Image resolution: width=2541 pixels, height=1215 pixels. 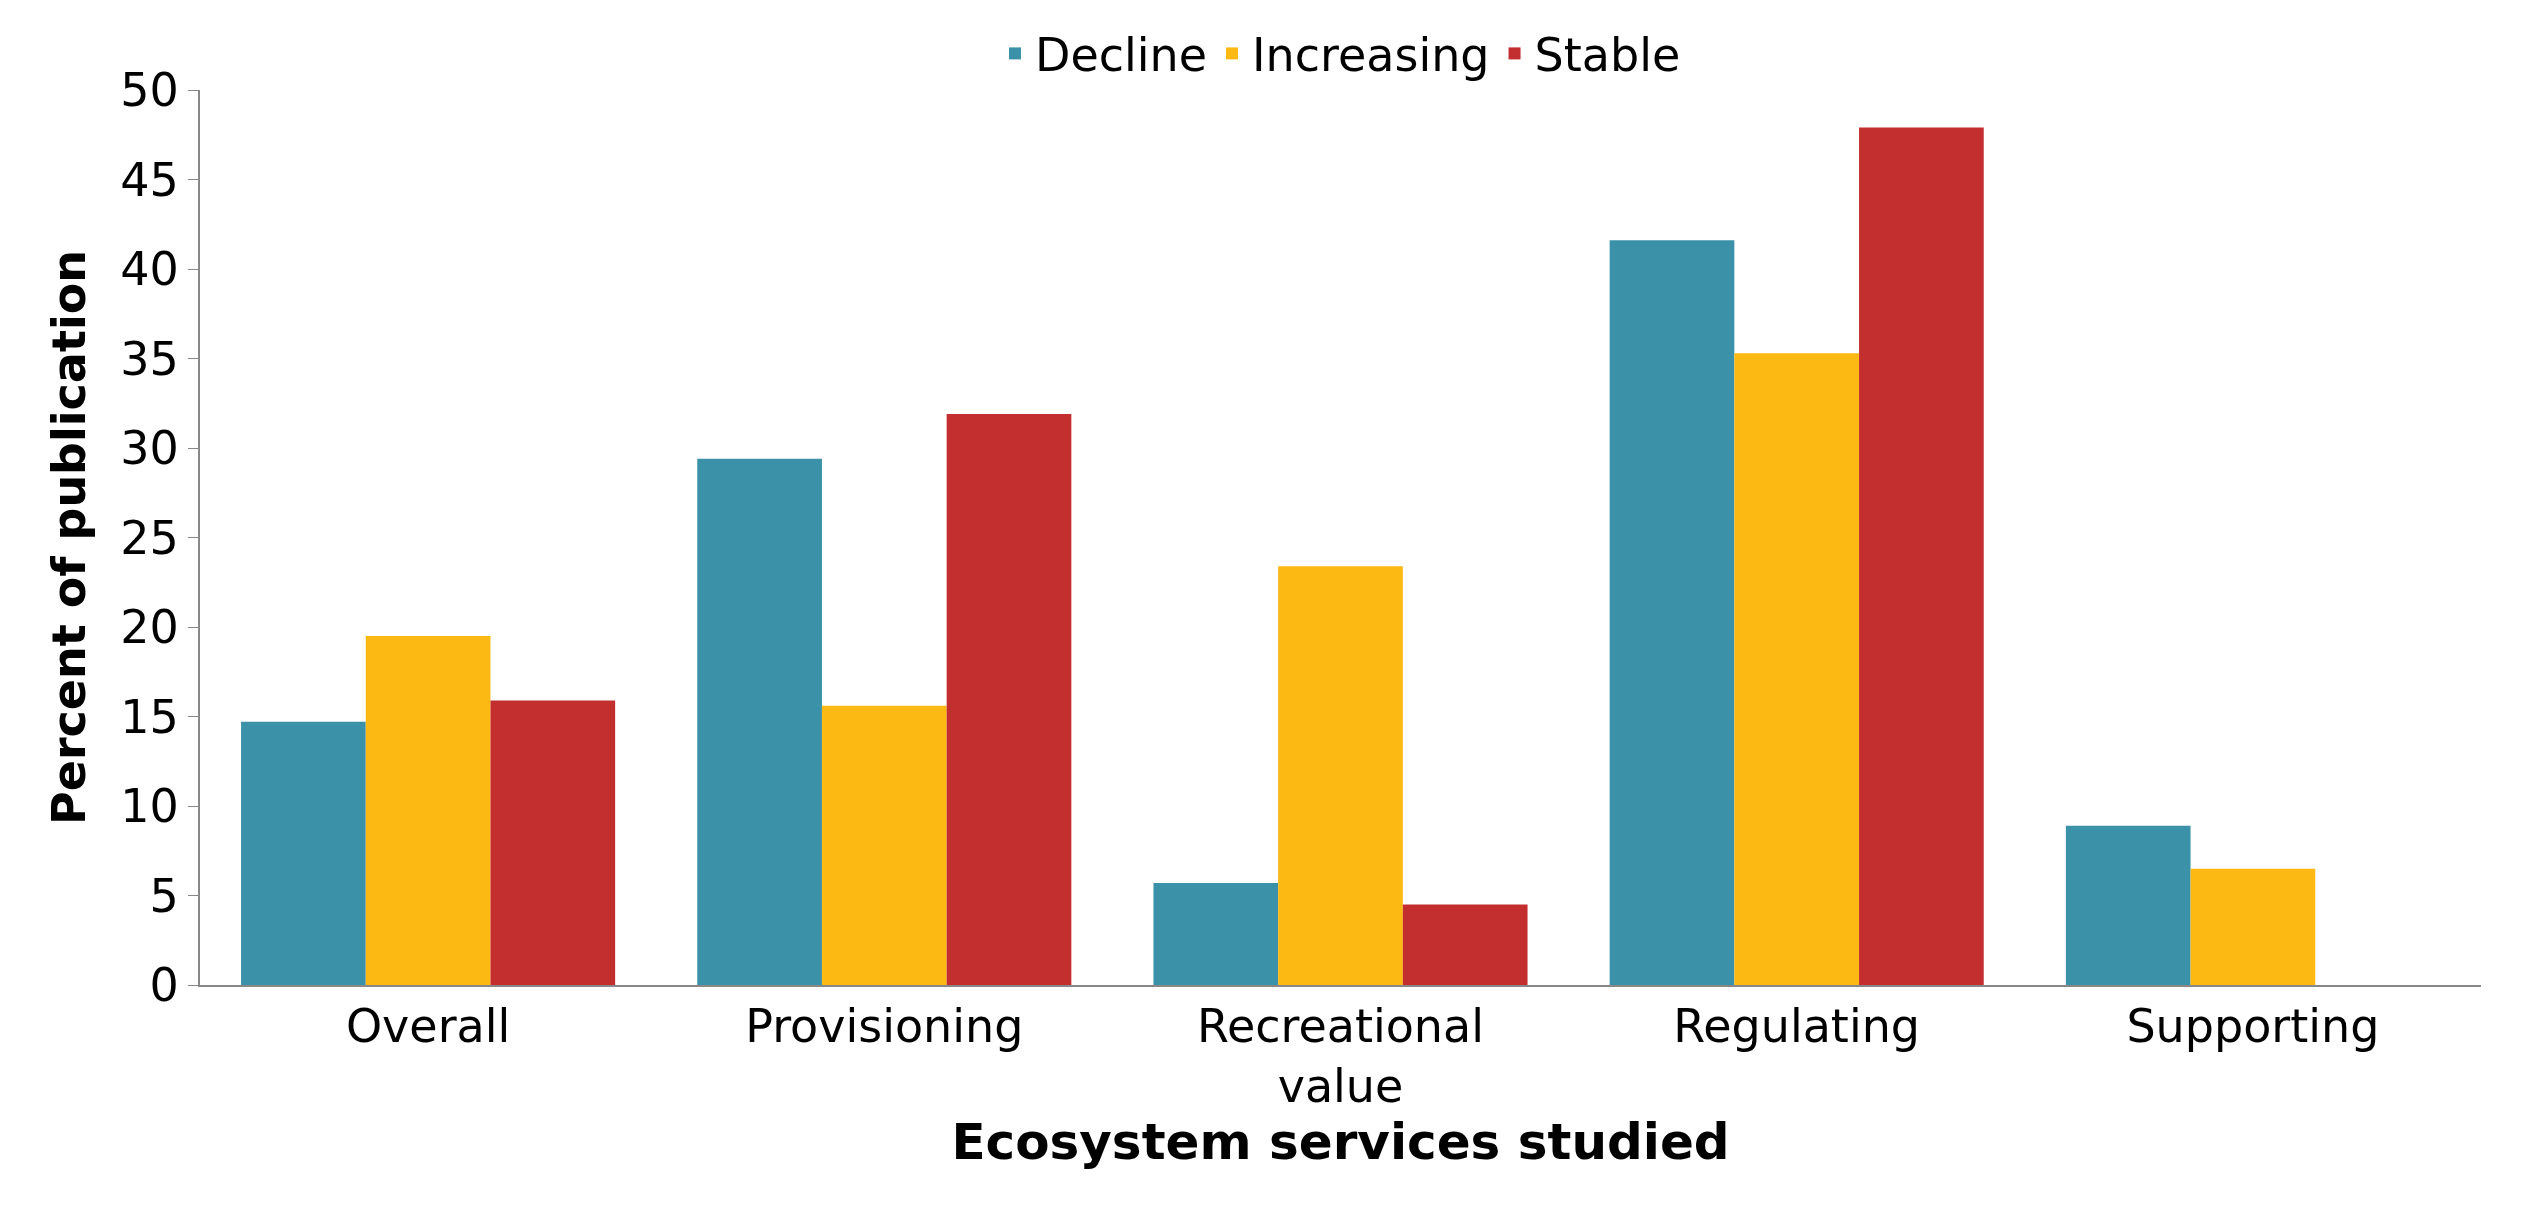 What do you see at coordinates (164, 985) in the screenshot?
I see `y-tick-label: 0` at bounding box center [164, 985].